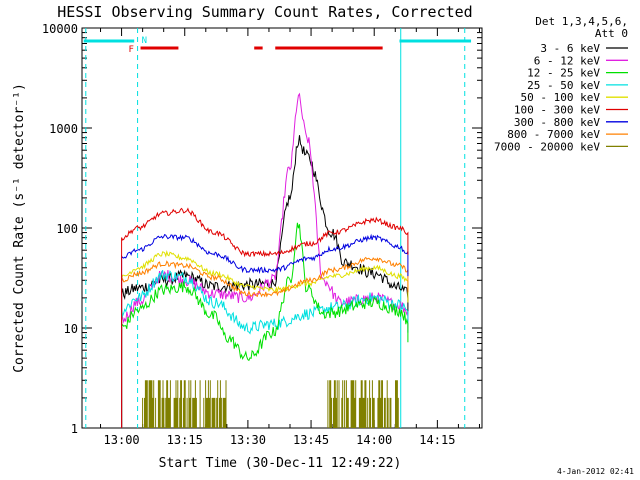  I want to click on y-axis-label: Corrected Count Rate (s⁻¹ detector⁻¹), so click(19, 228).